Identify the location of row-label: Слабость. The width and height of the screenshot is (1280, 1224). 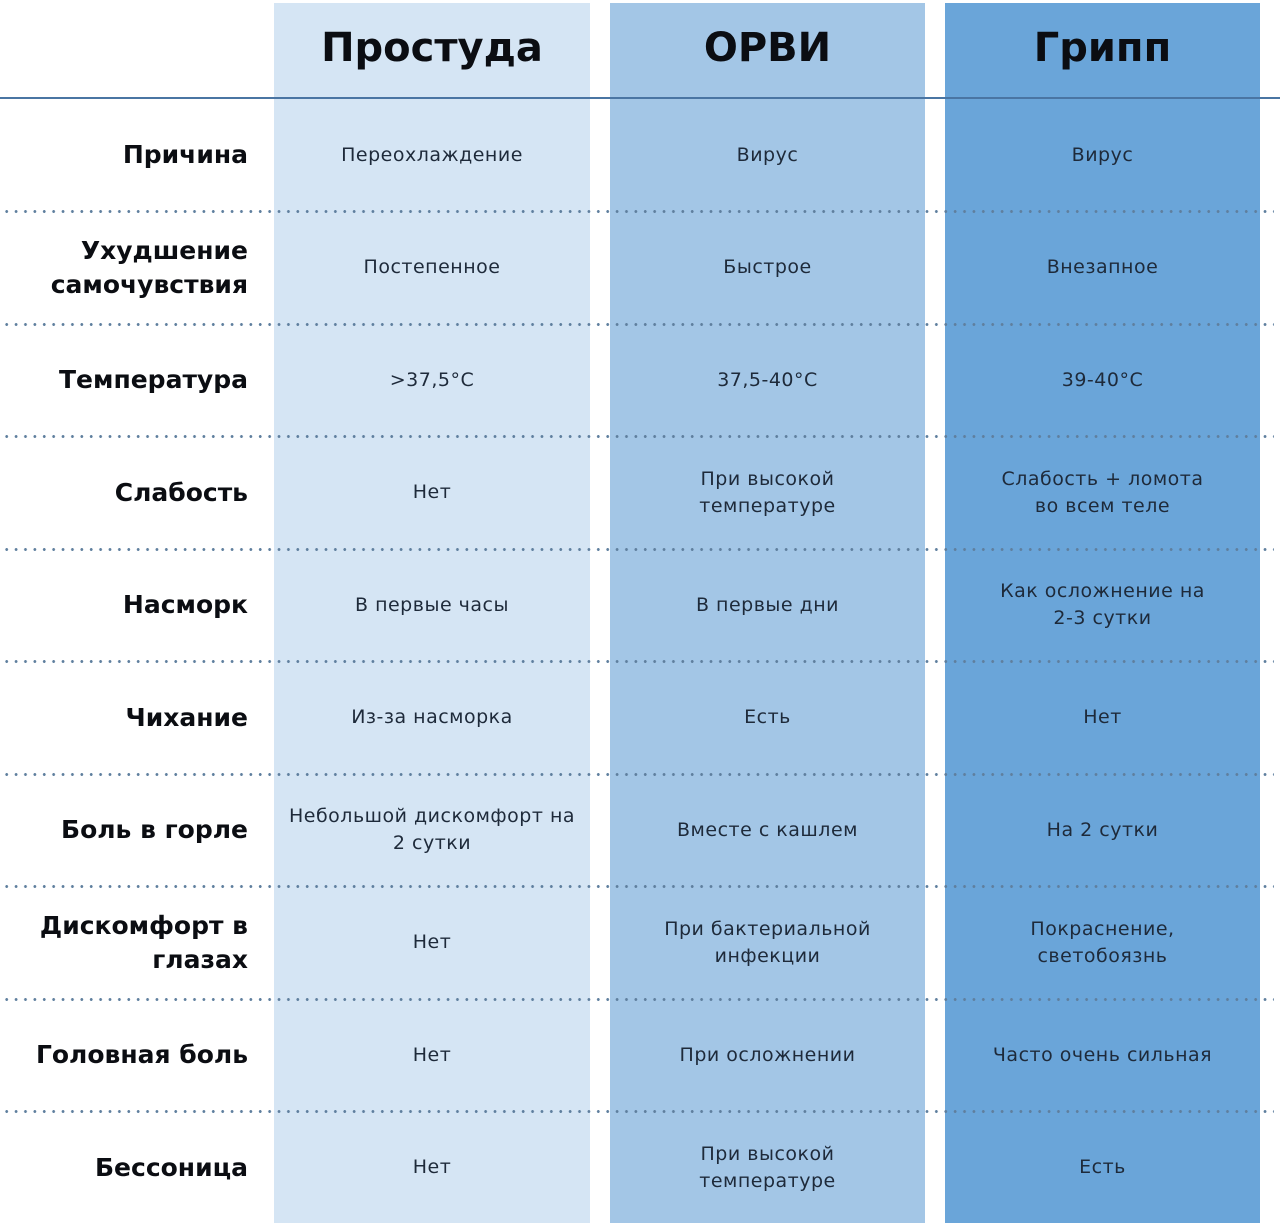
(124, 493).